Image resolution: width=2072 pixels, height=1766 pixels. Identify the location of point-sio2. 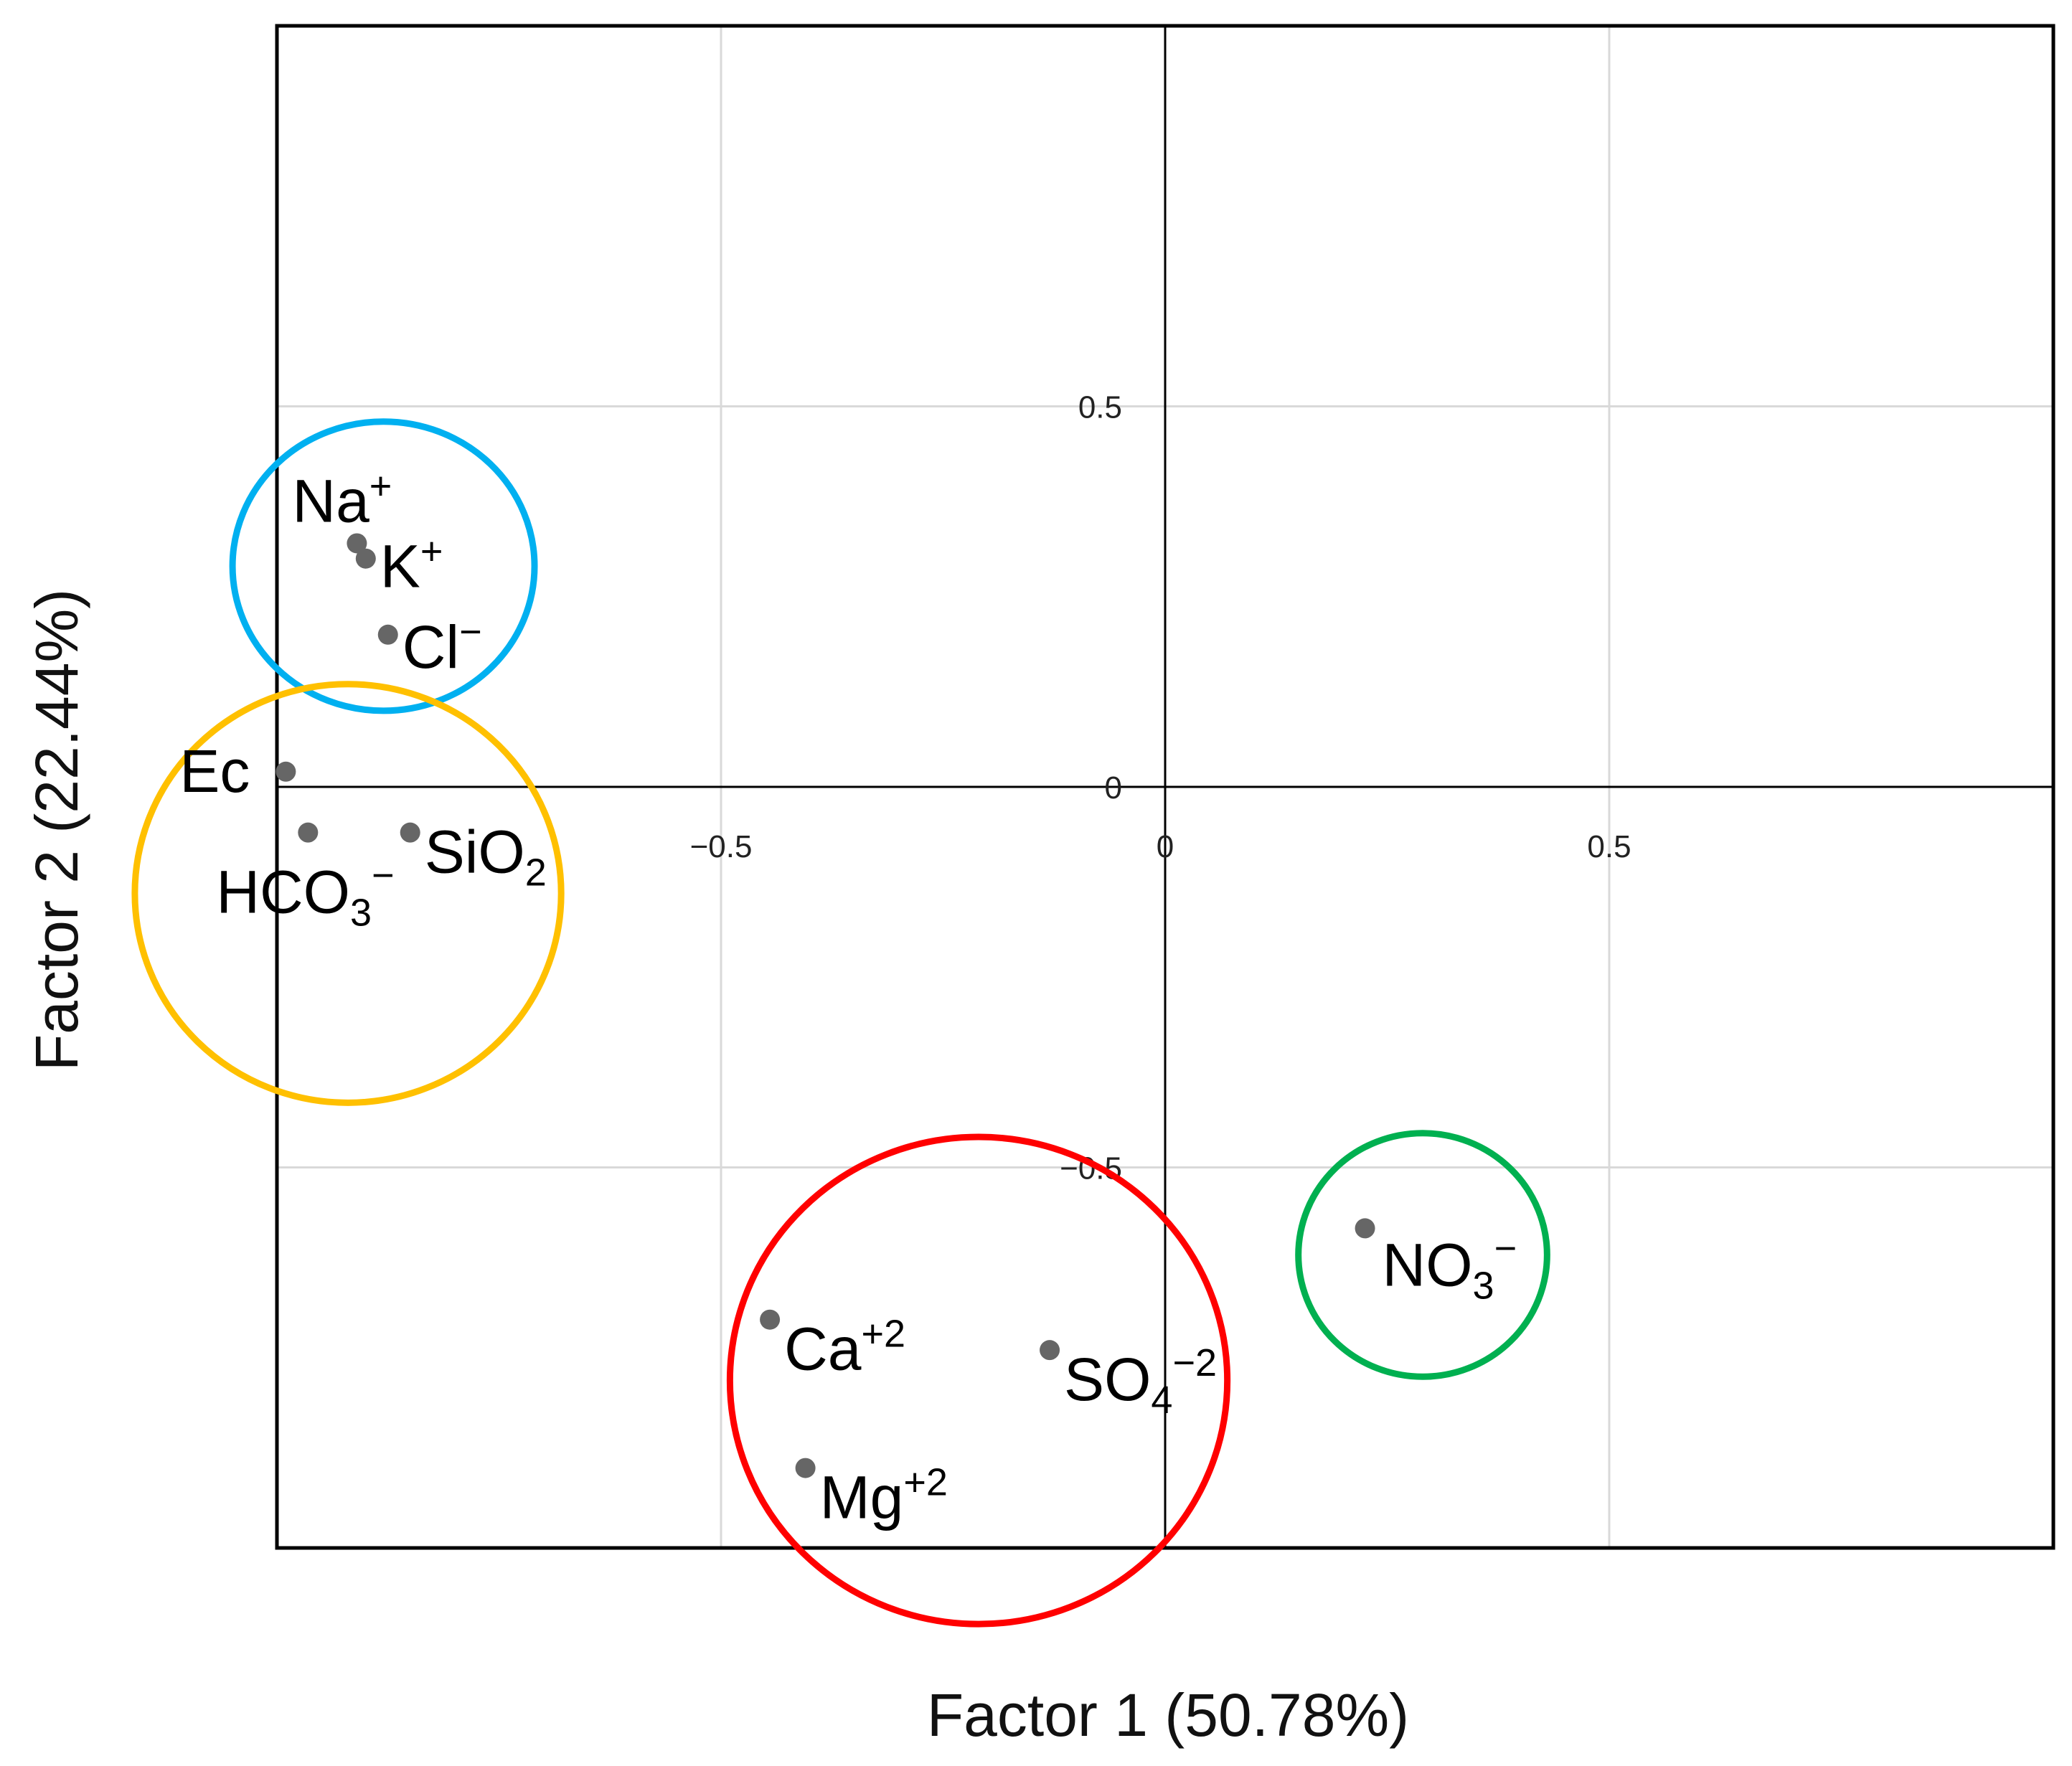
(410, 832).